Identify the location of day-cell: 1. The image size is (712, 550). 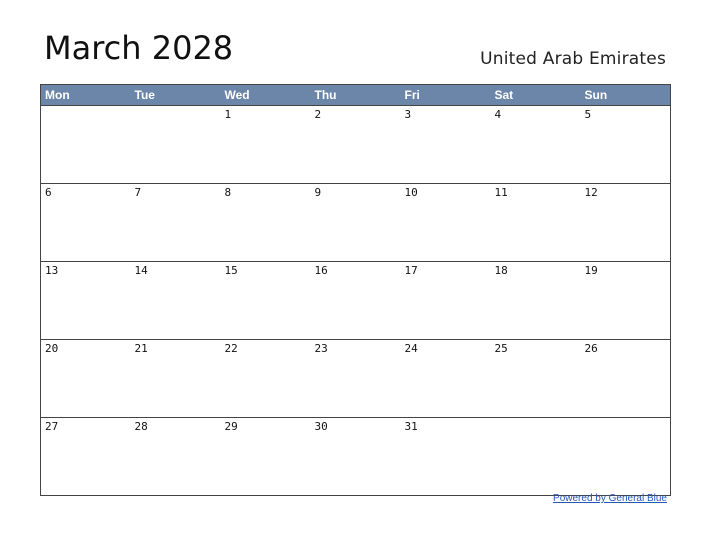
(265, 144).